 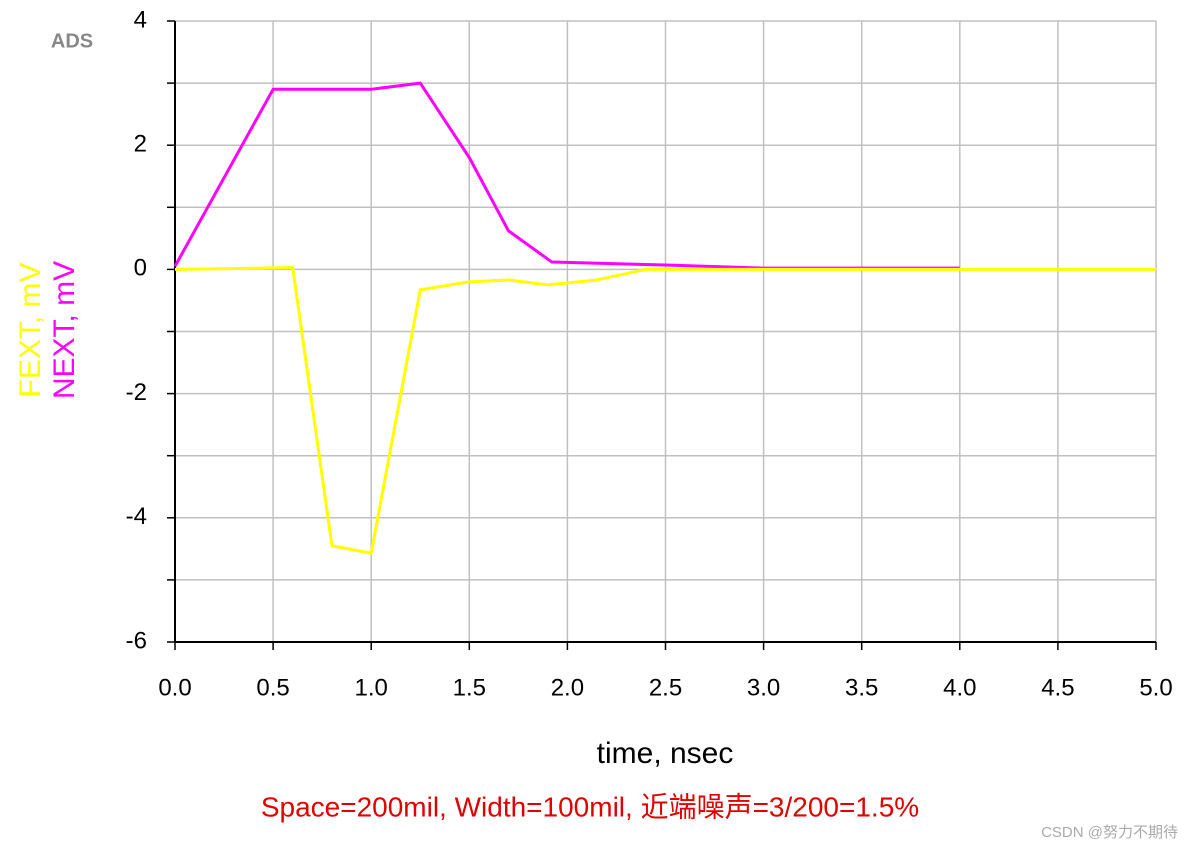 What do you see at coordinates (72, 41) in the screenshot?
I see `logo: ADS` at bounding box center [72, 41].